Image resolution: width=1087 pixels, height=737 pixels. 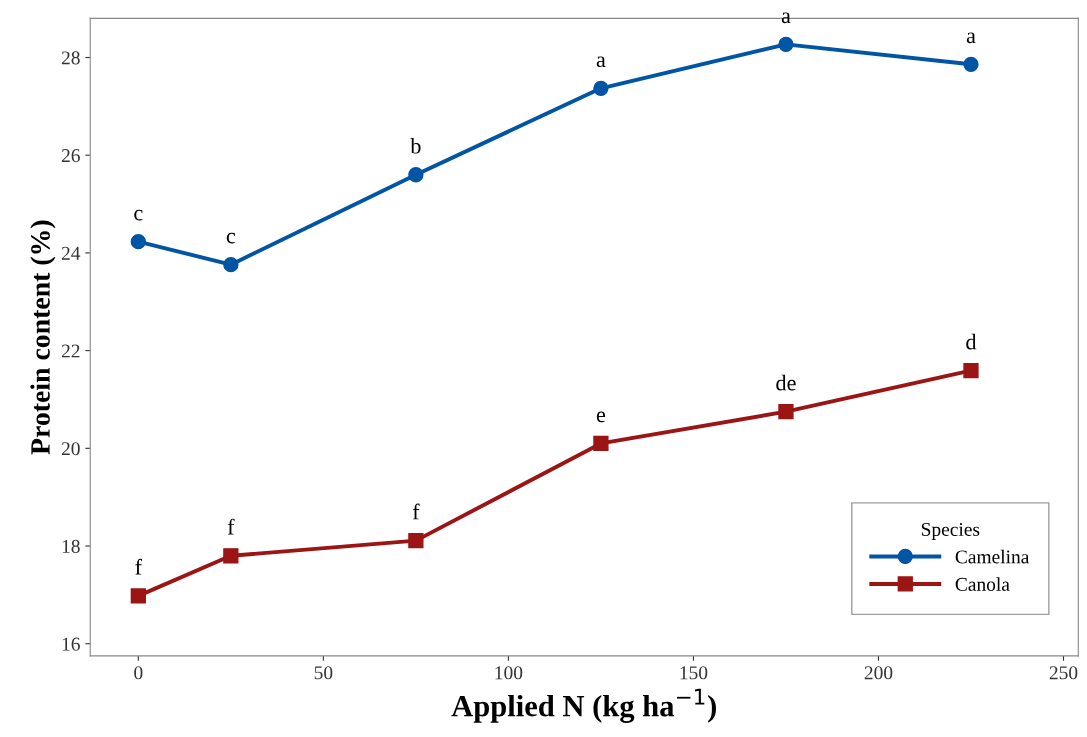 I want to click on y-tick-label: 24, so click(x=71, y=253).